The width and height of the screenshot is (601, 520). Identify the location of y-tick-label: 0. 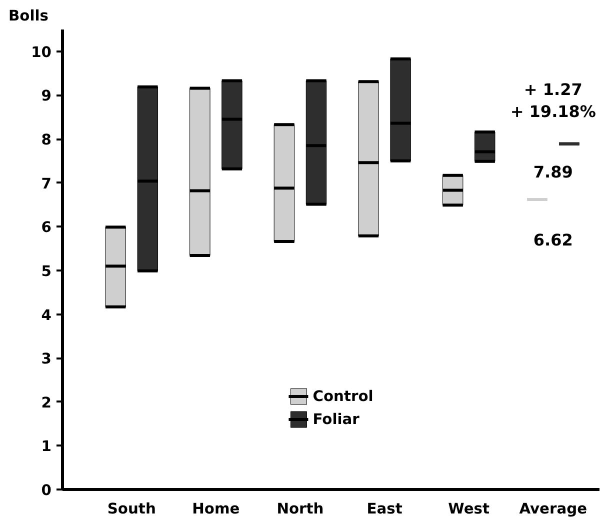
(46, 490).